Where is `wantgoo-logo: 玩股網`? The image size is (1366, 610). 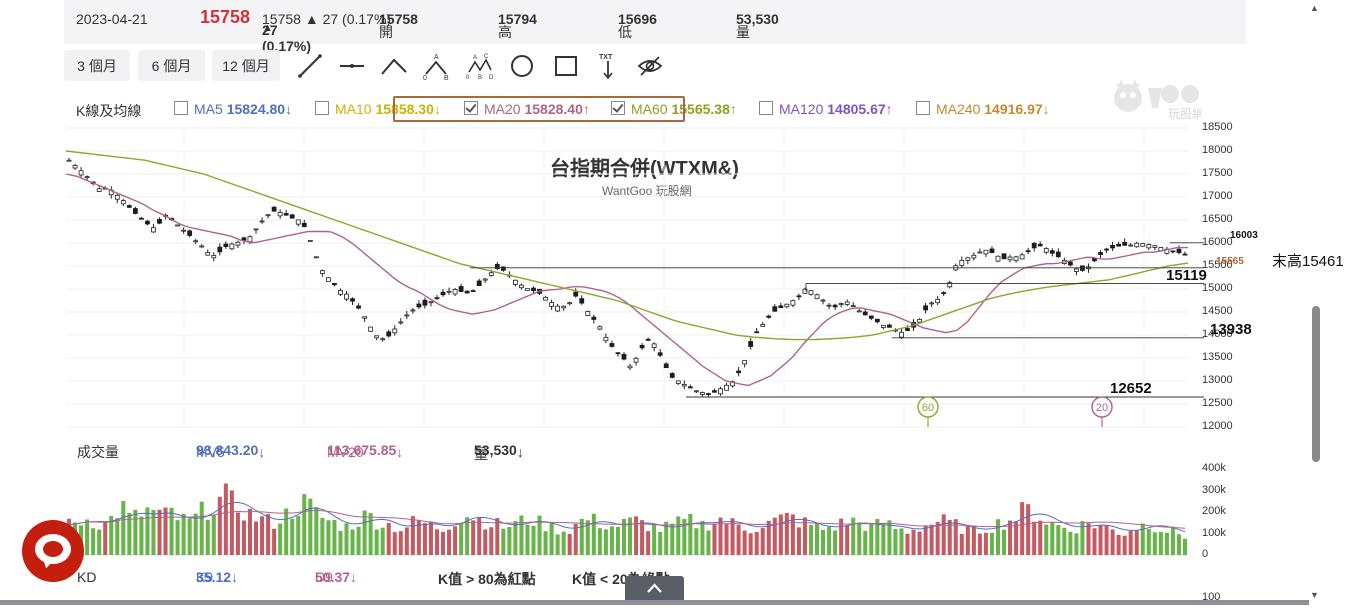 wantgoo-logo: 玩股網 is located at coordinates (1157, 101).